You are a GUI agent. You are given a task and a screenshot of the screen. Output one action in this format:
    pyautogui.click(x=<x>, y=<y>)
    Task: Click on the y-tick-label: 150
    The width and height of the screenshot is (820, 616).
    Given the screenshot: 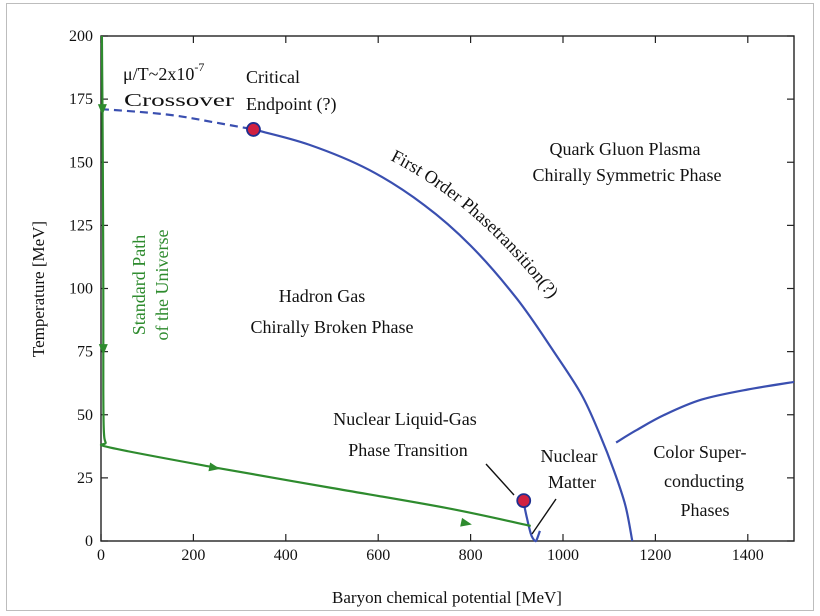 What is the action you would take?
    pyautogui.click(x=81, y=162)
    